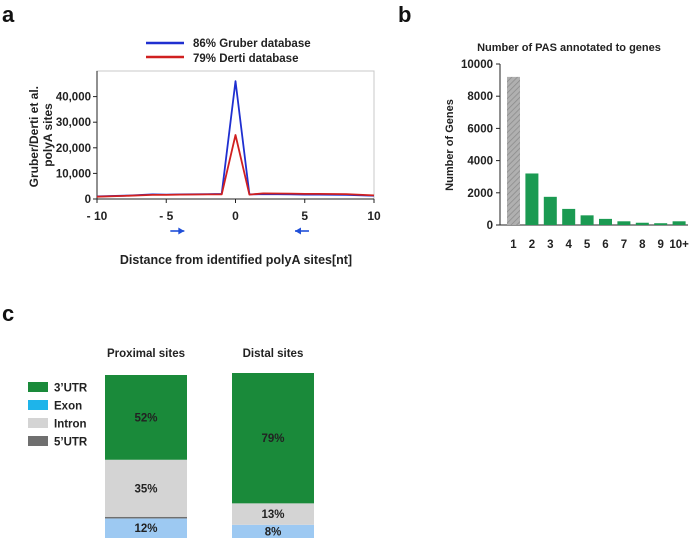 Image resolution: width=700 pixels, height=549 pixels. I want to click on x-tick-label-b: 9, so click(660, 245).